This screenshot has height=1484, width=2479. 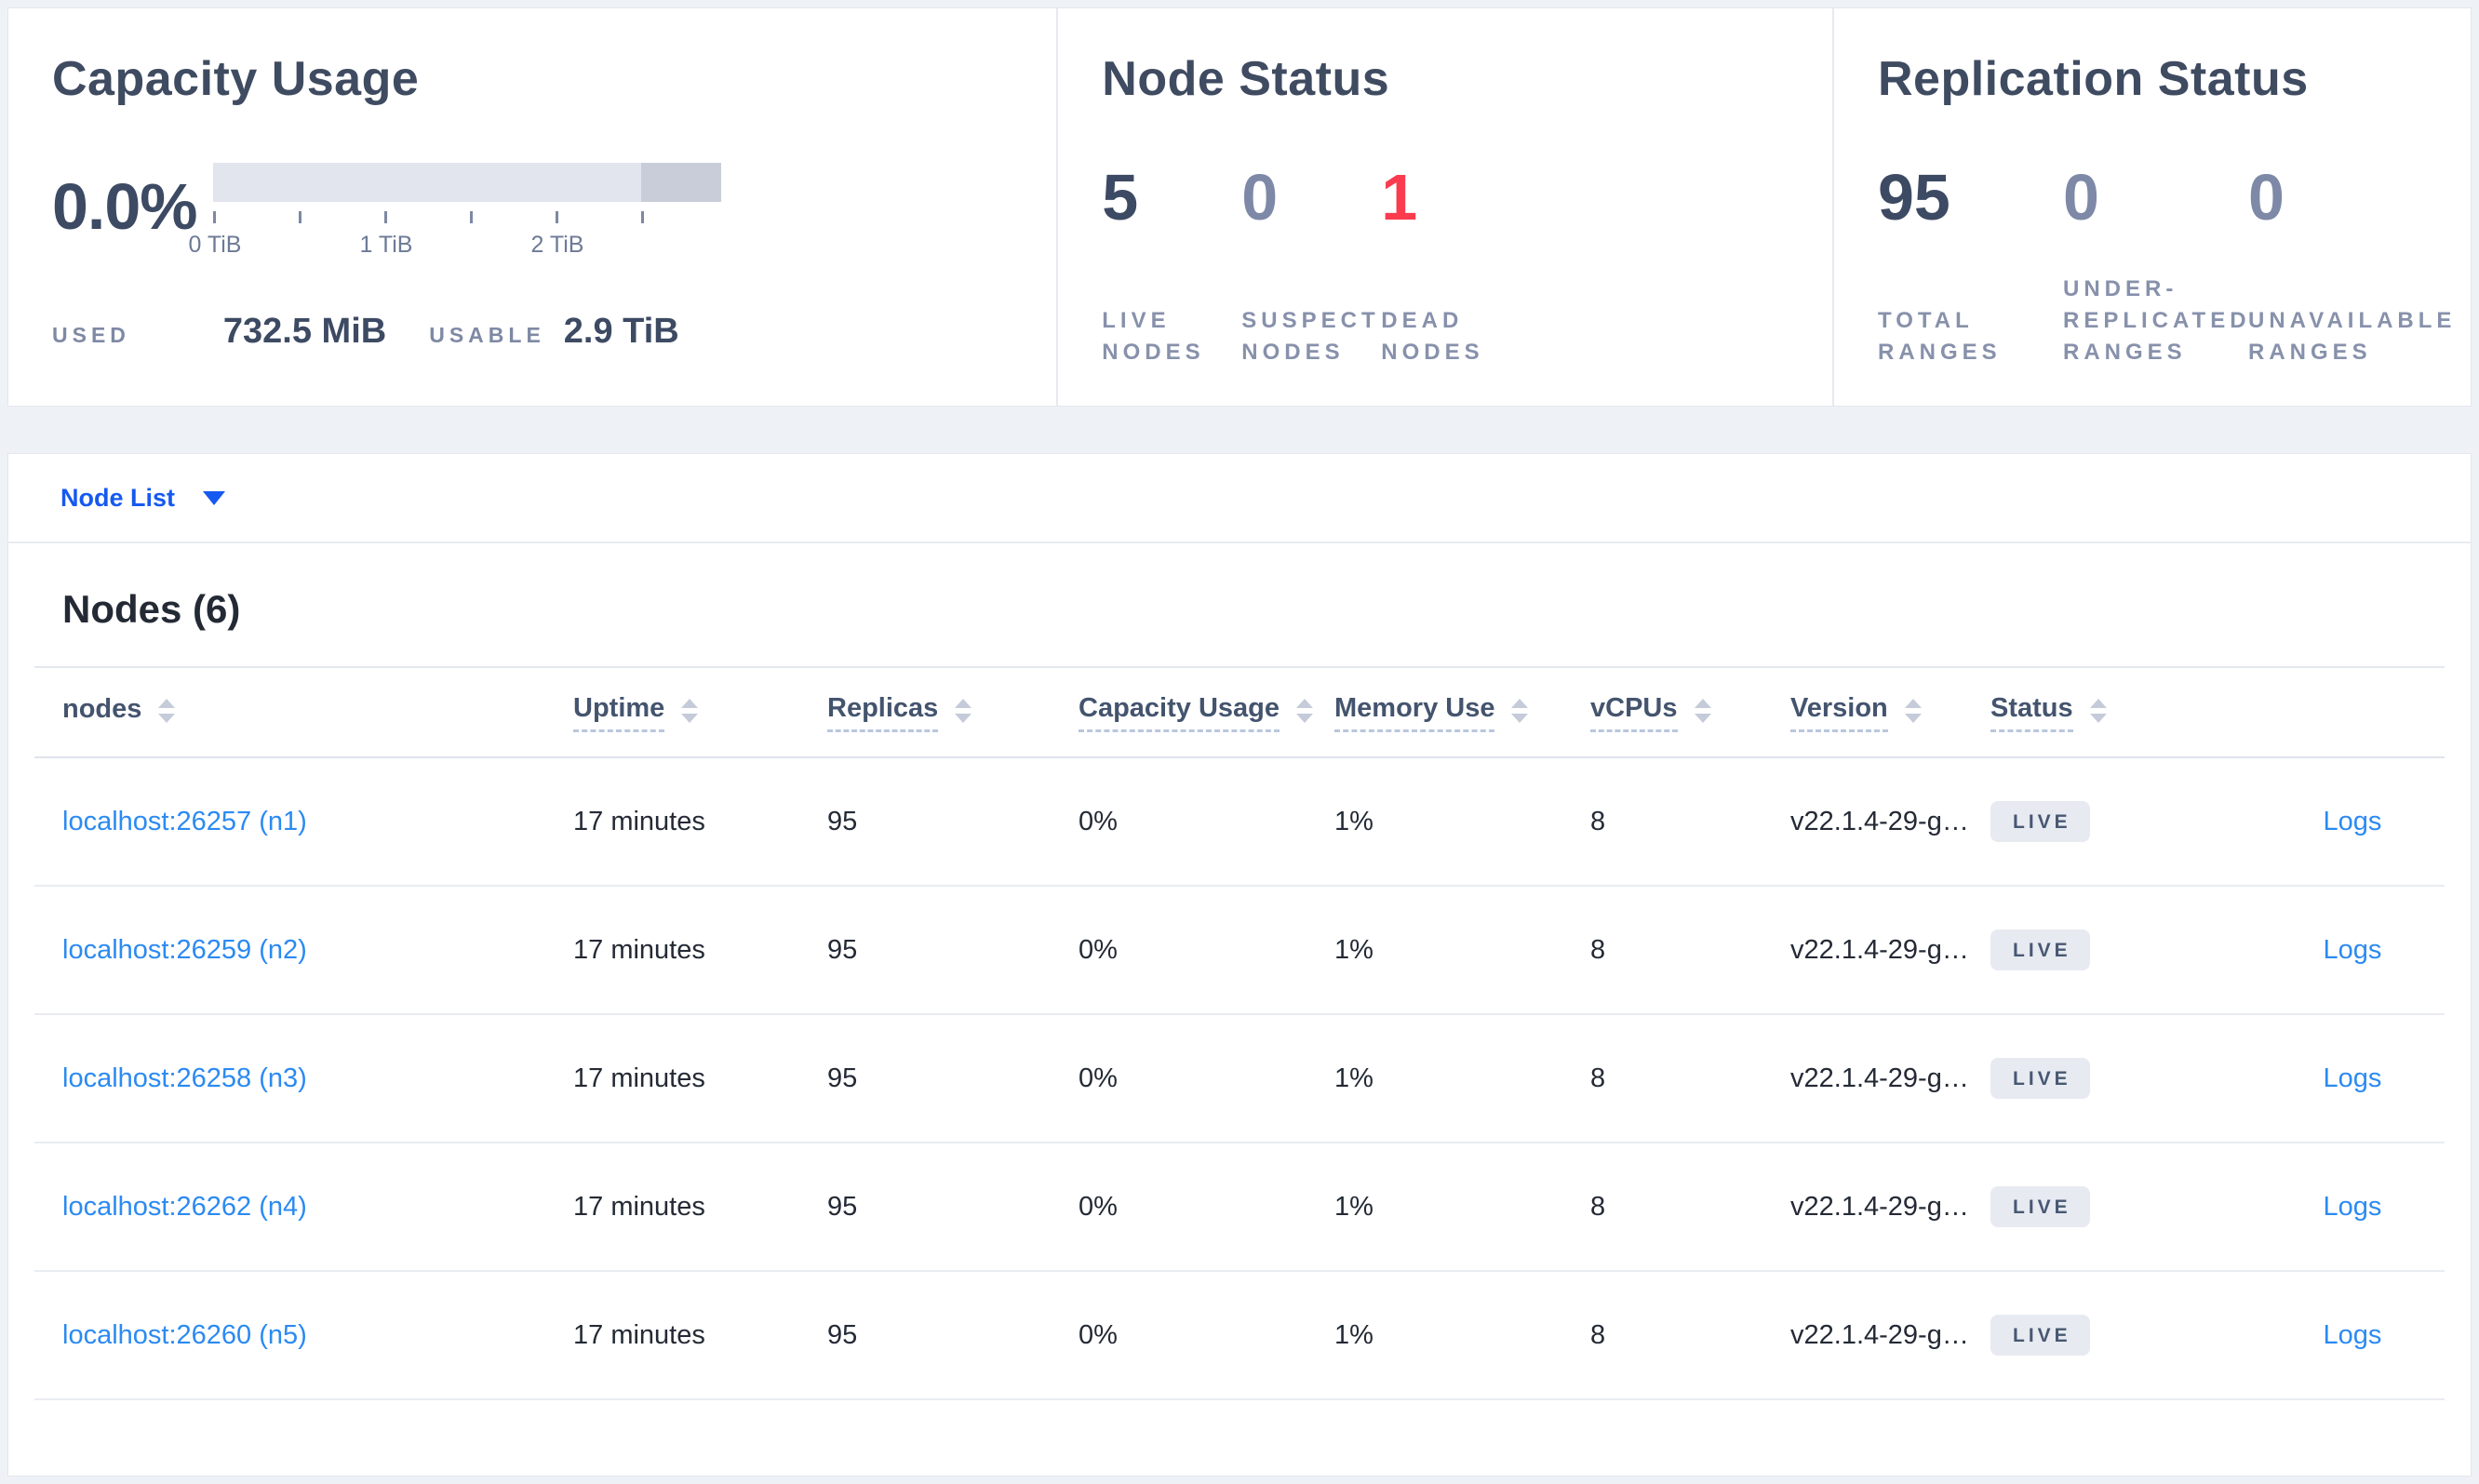 What do you see at coordinates (2157, 320) in the screenshot?
I see `under-replicated-ranges-label: UNDER- REPLICATED RANGES` at bounding box center [2157, 320].